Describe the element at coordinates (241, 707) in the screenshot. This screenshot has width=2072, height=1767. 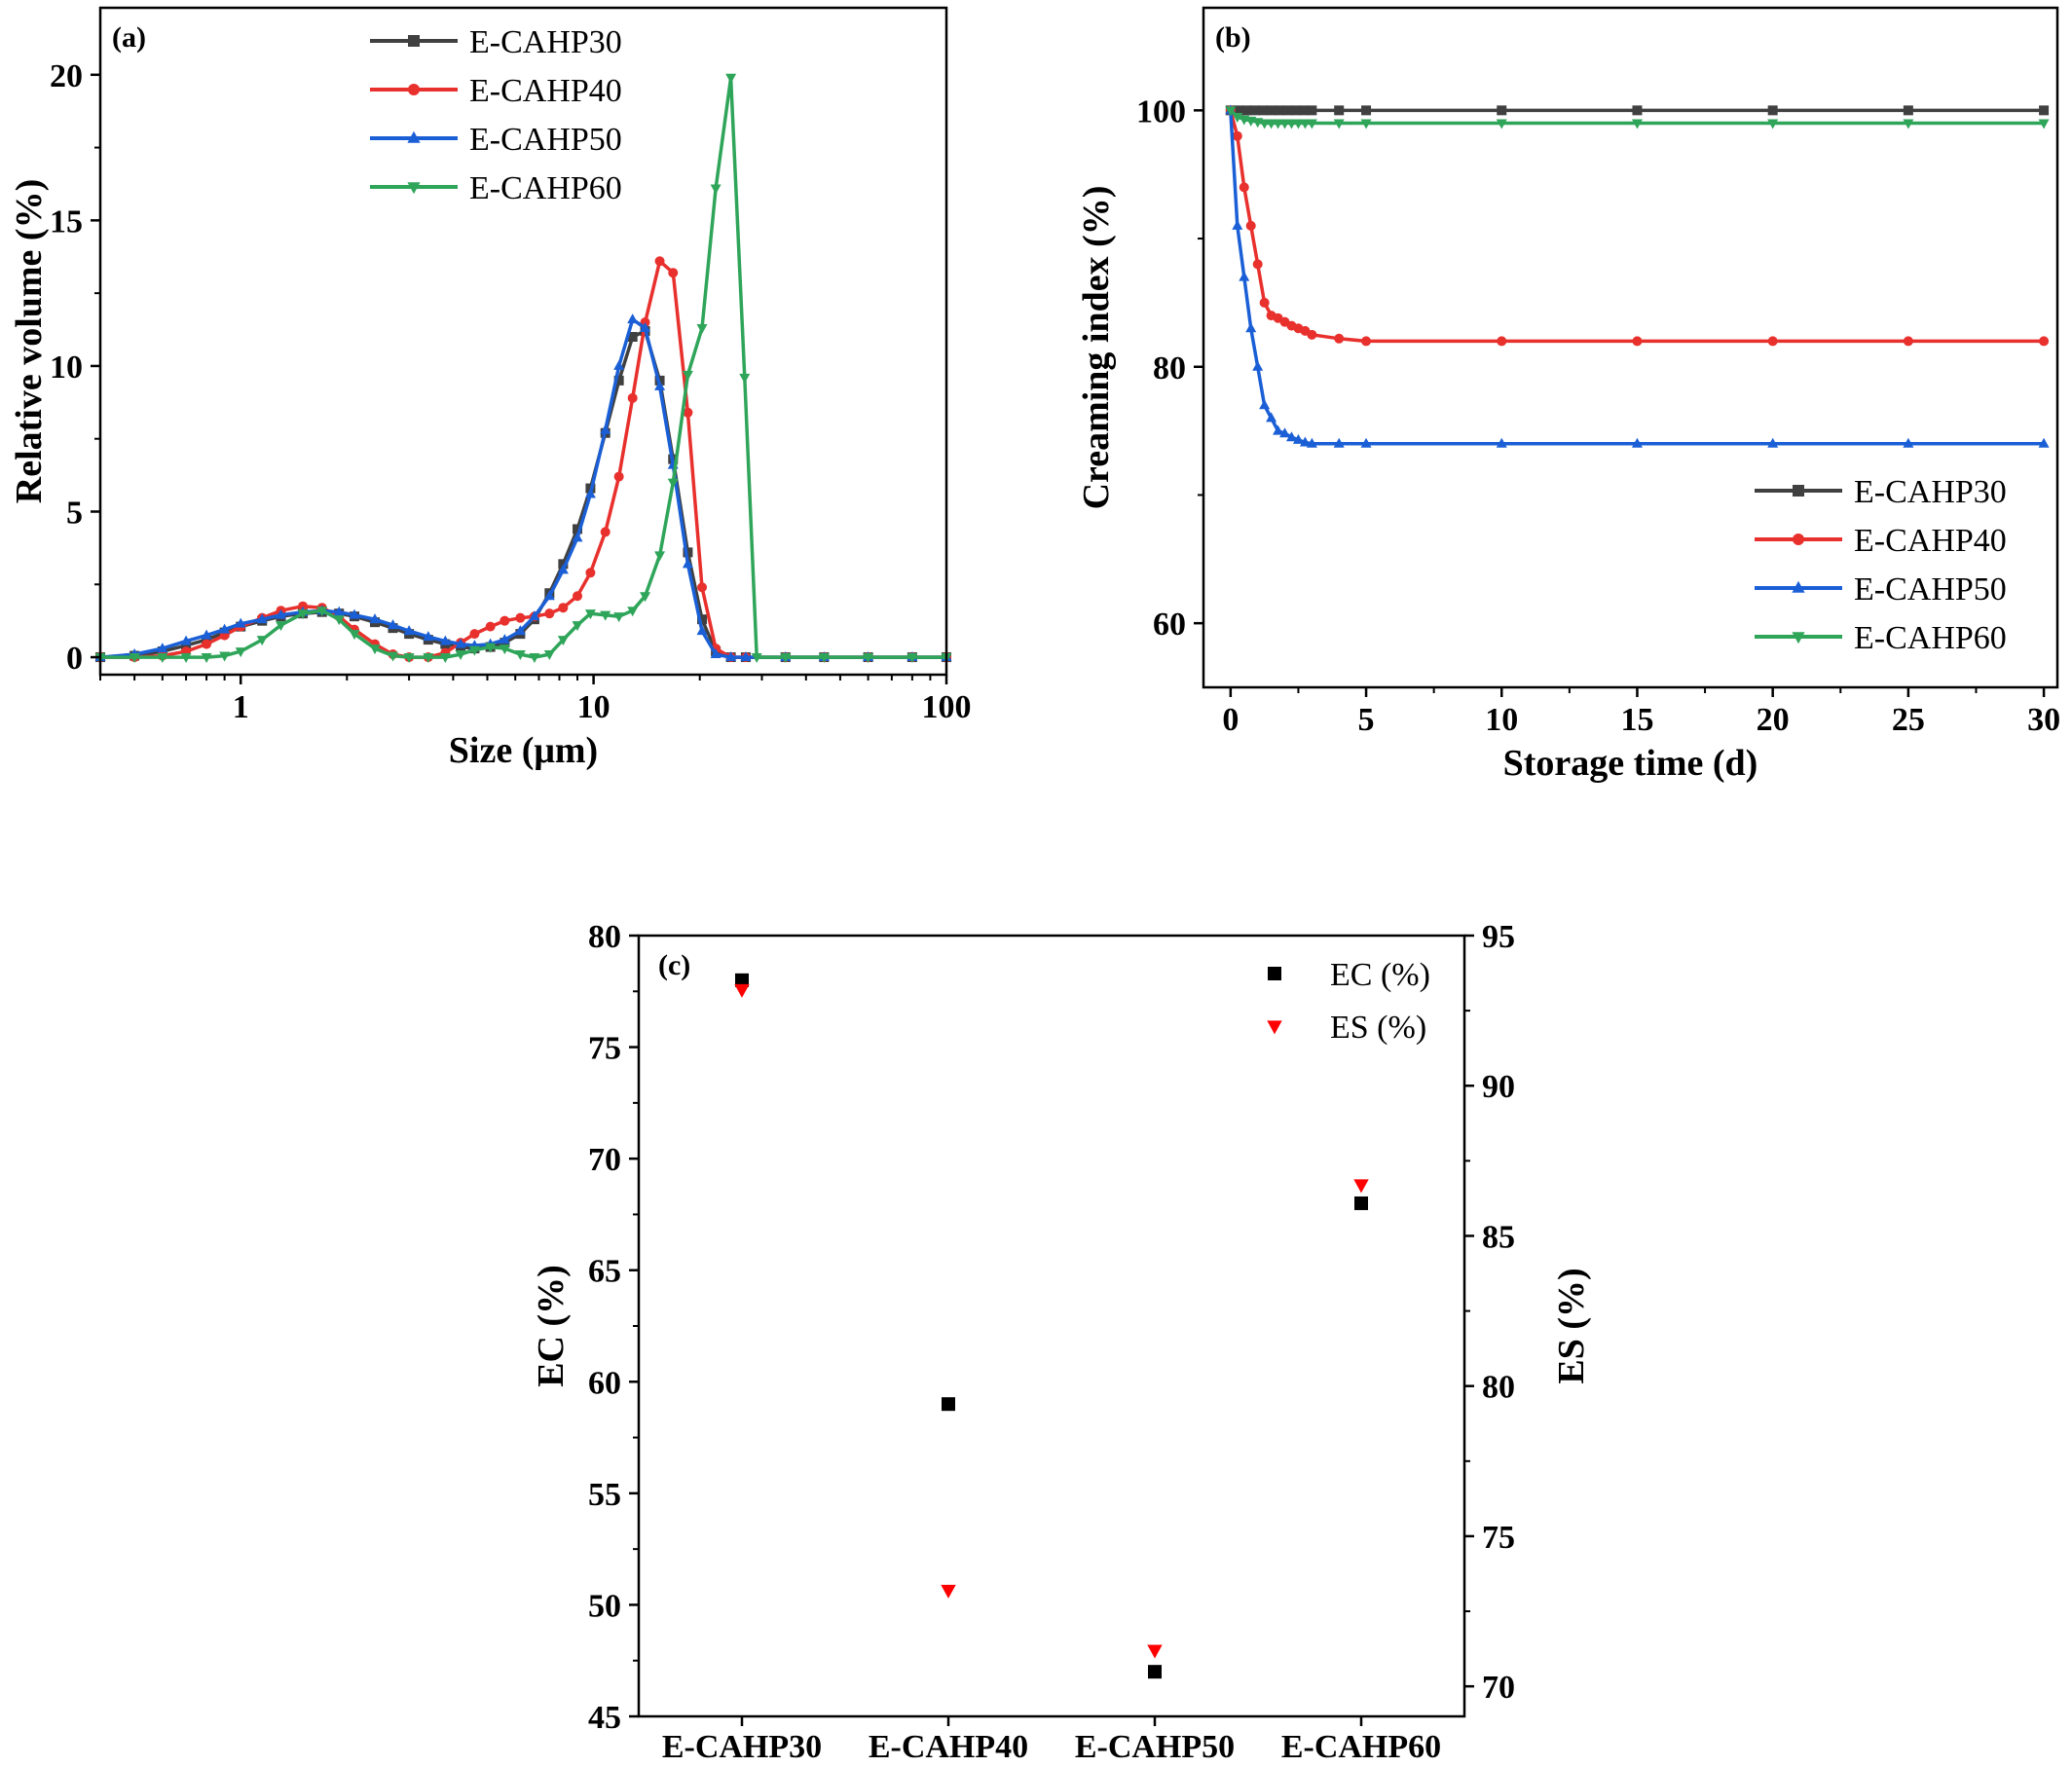
I see `x-tick-label: 1` at that location.